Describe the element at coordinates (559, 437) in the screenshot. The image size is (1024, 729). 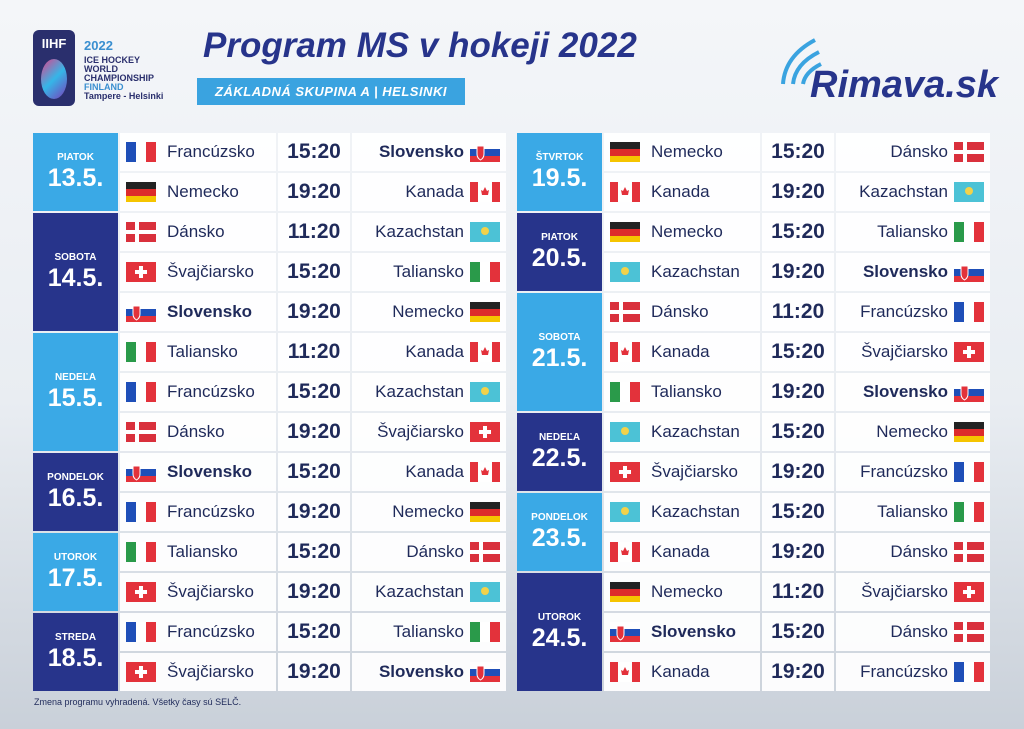
I see `weekday: NEDEĽA` at that location.